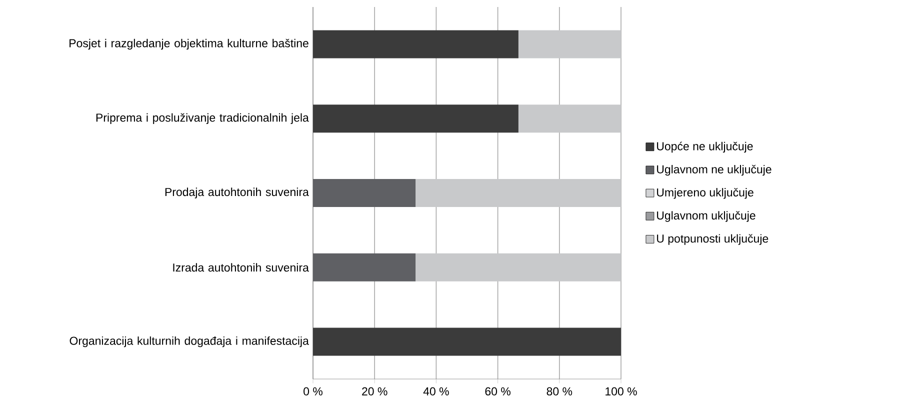  Describe the element at coordinates (705, 193) in the screenshot. I see `legend-label: Umjereno uključuje` at that location.